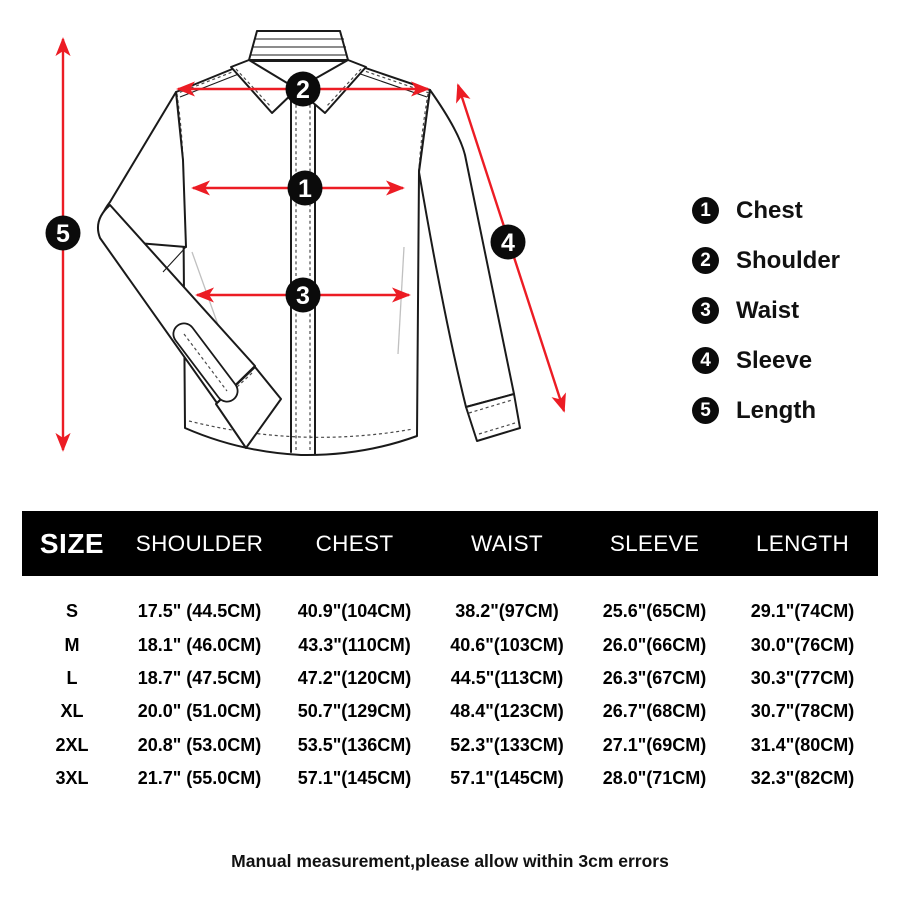 This screenshot has height=900, width=900. Describe the element at coordinates (199, 677) in the screenshot. I see `cell-shoulder: 18.7" (47.5CM)` at that location.